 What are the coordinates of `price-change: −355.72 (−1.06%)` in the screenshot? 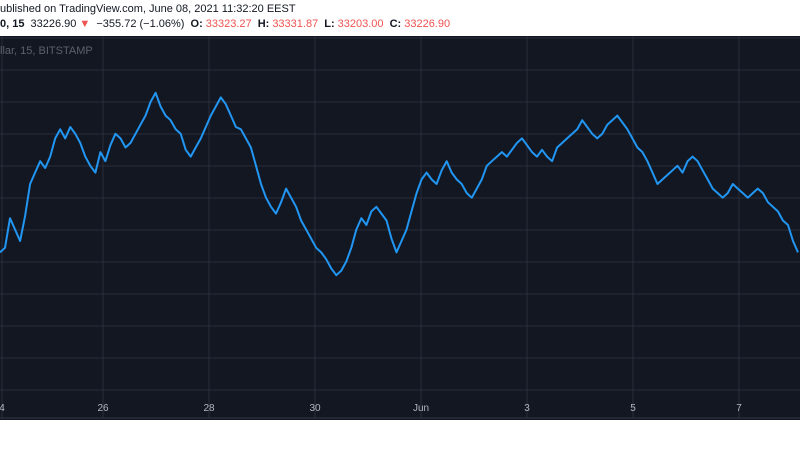 It's located at (140, 24).